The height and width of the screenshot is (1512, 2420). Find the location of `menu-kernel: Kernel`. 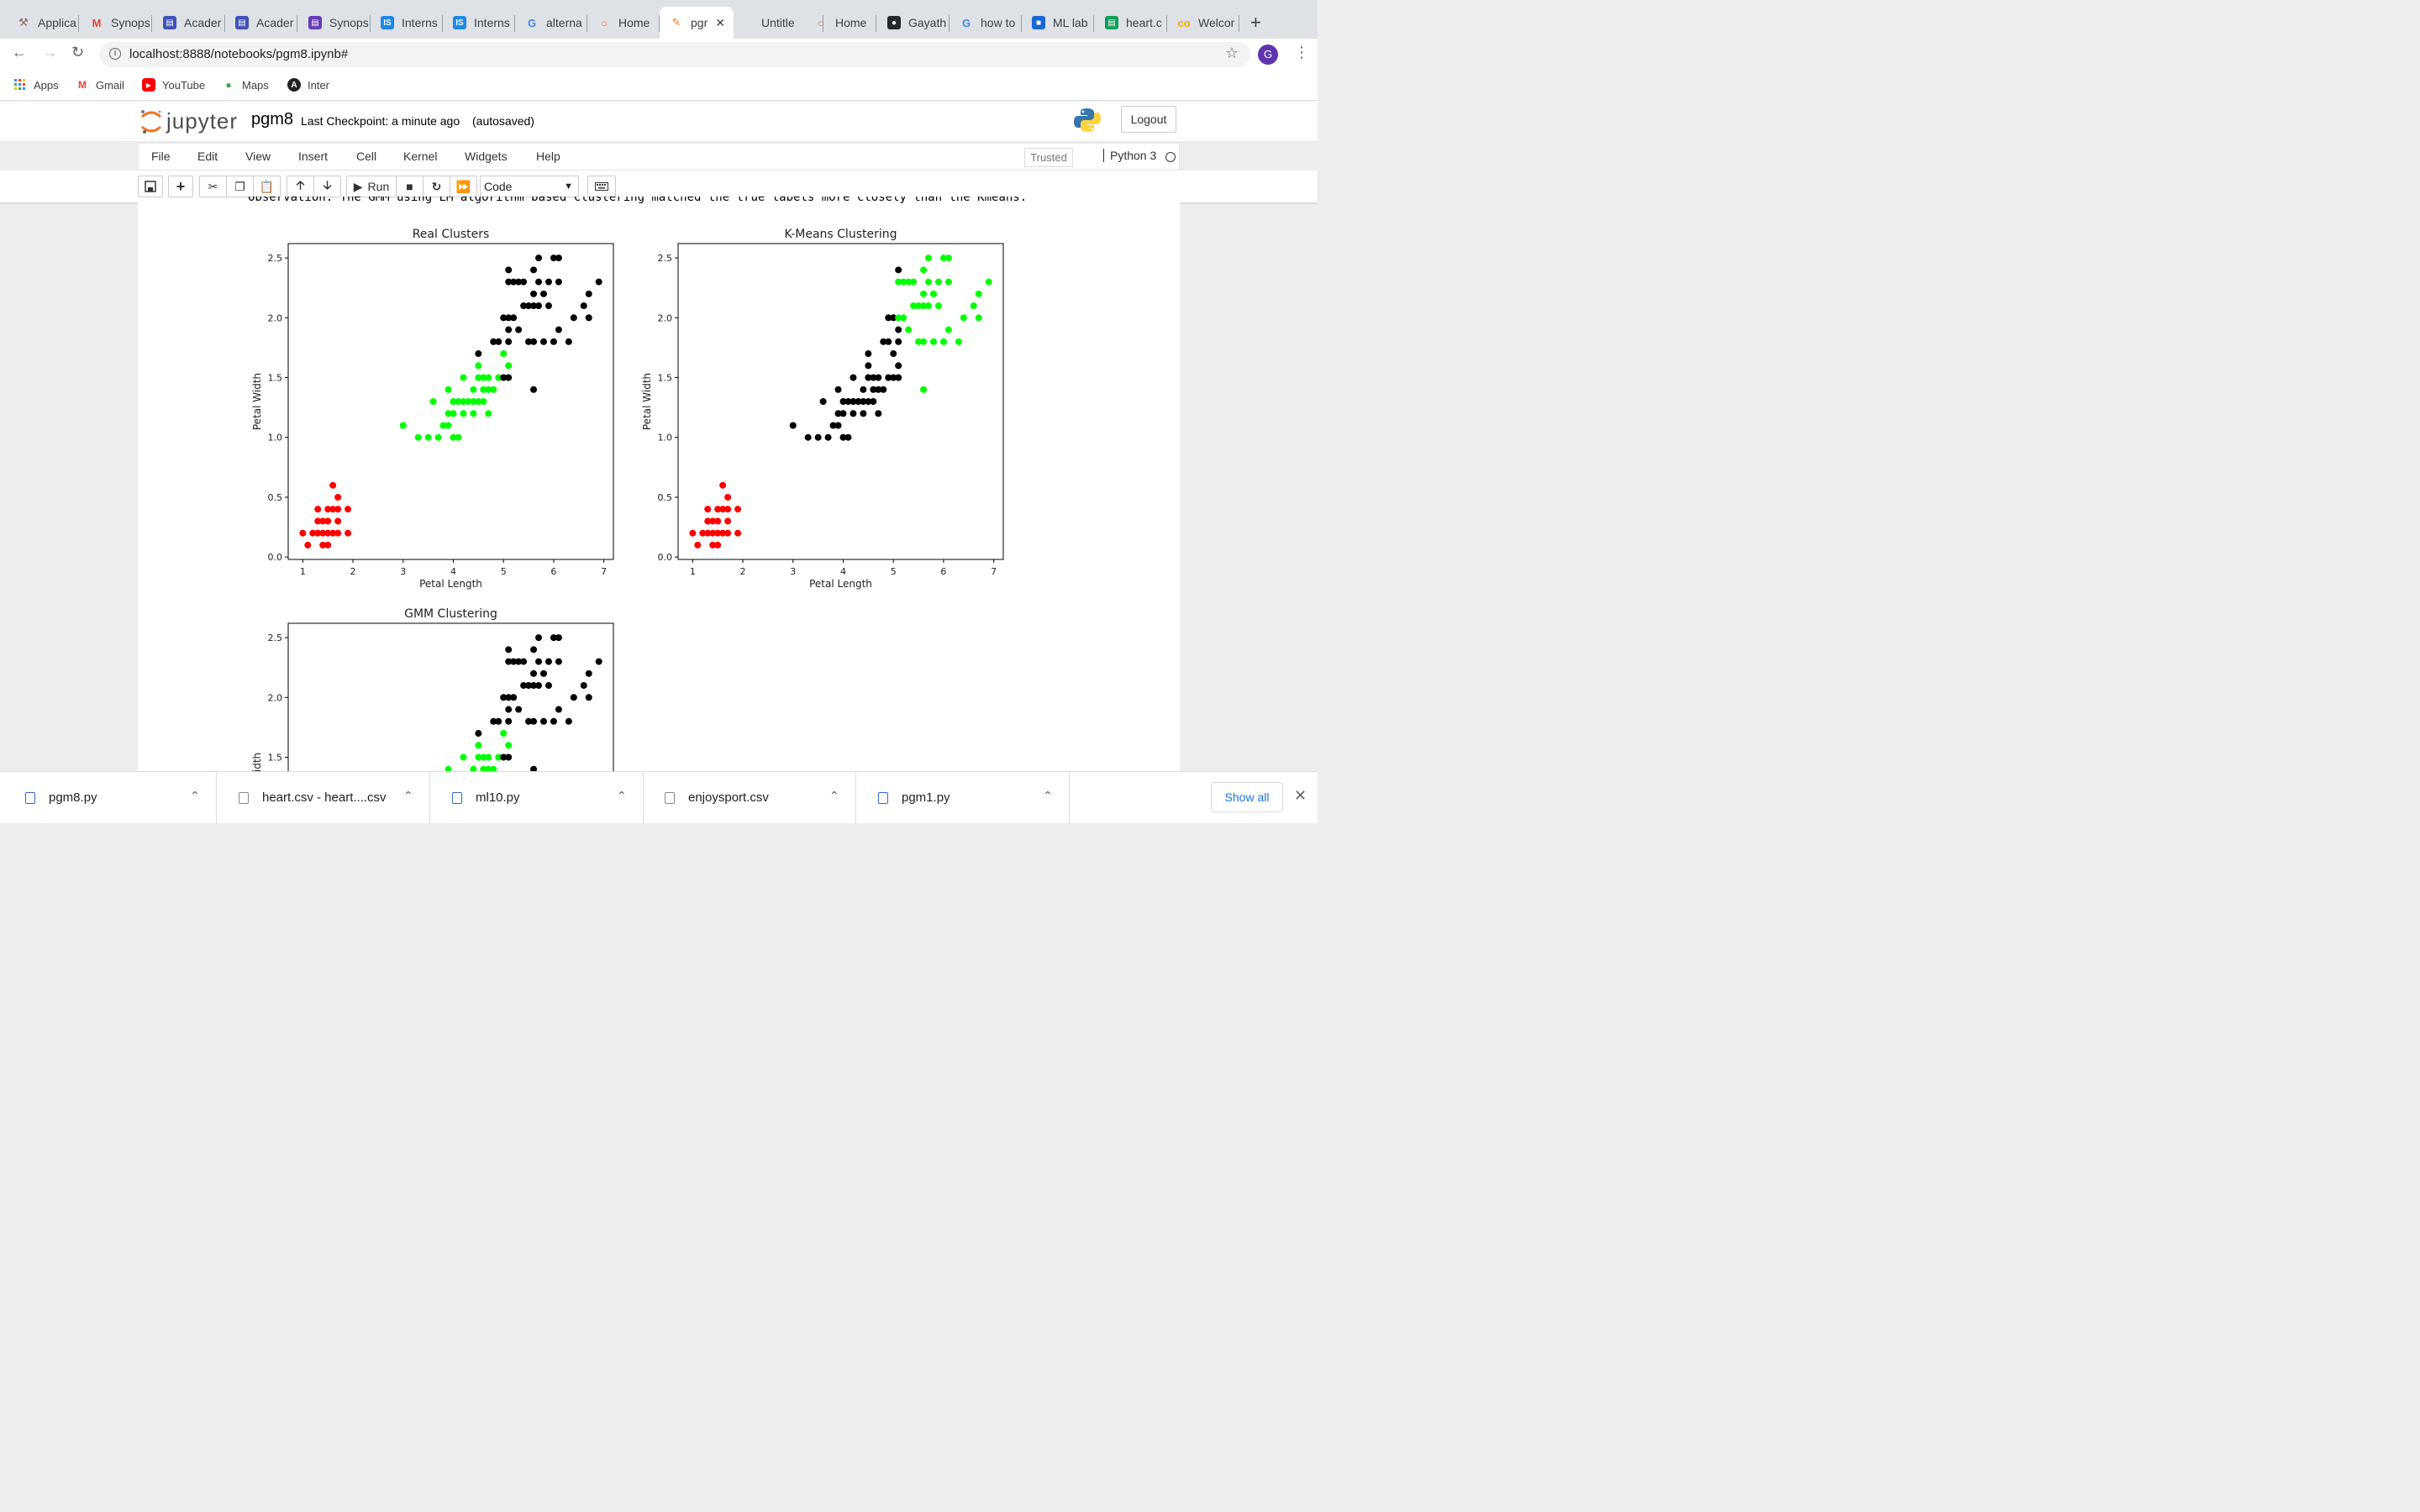

menu-kernel: Kernel is located at coordinates (420, 156).